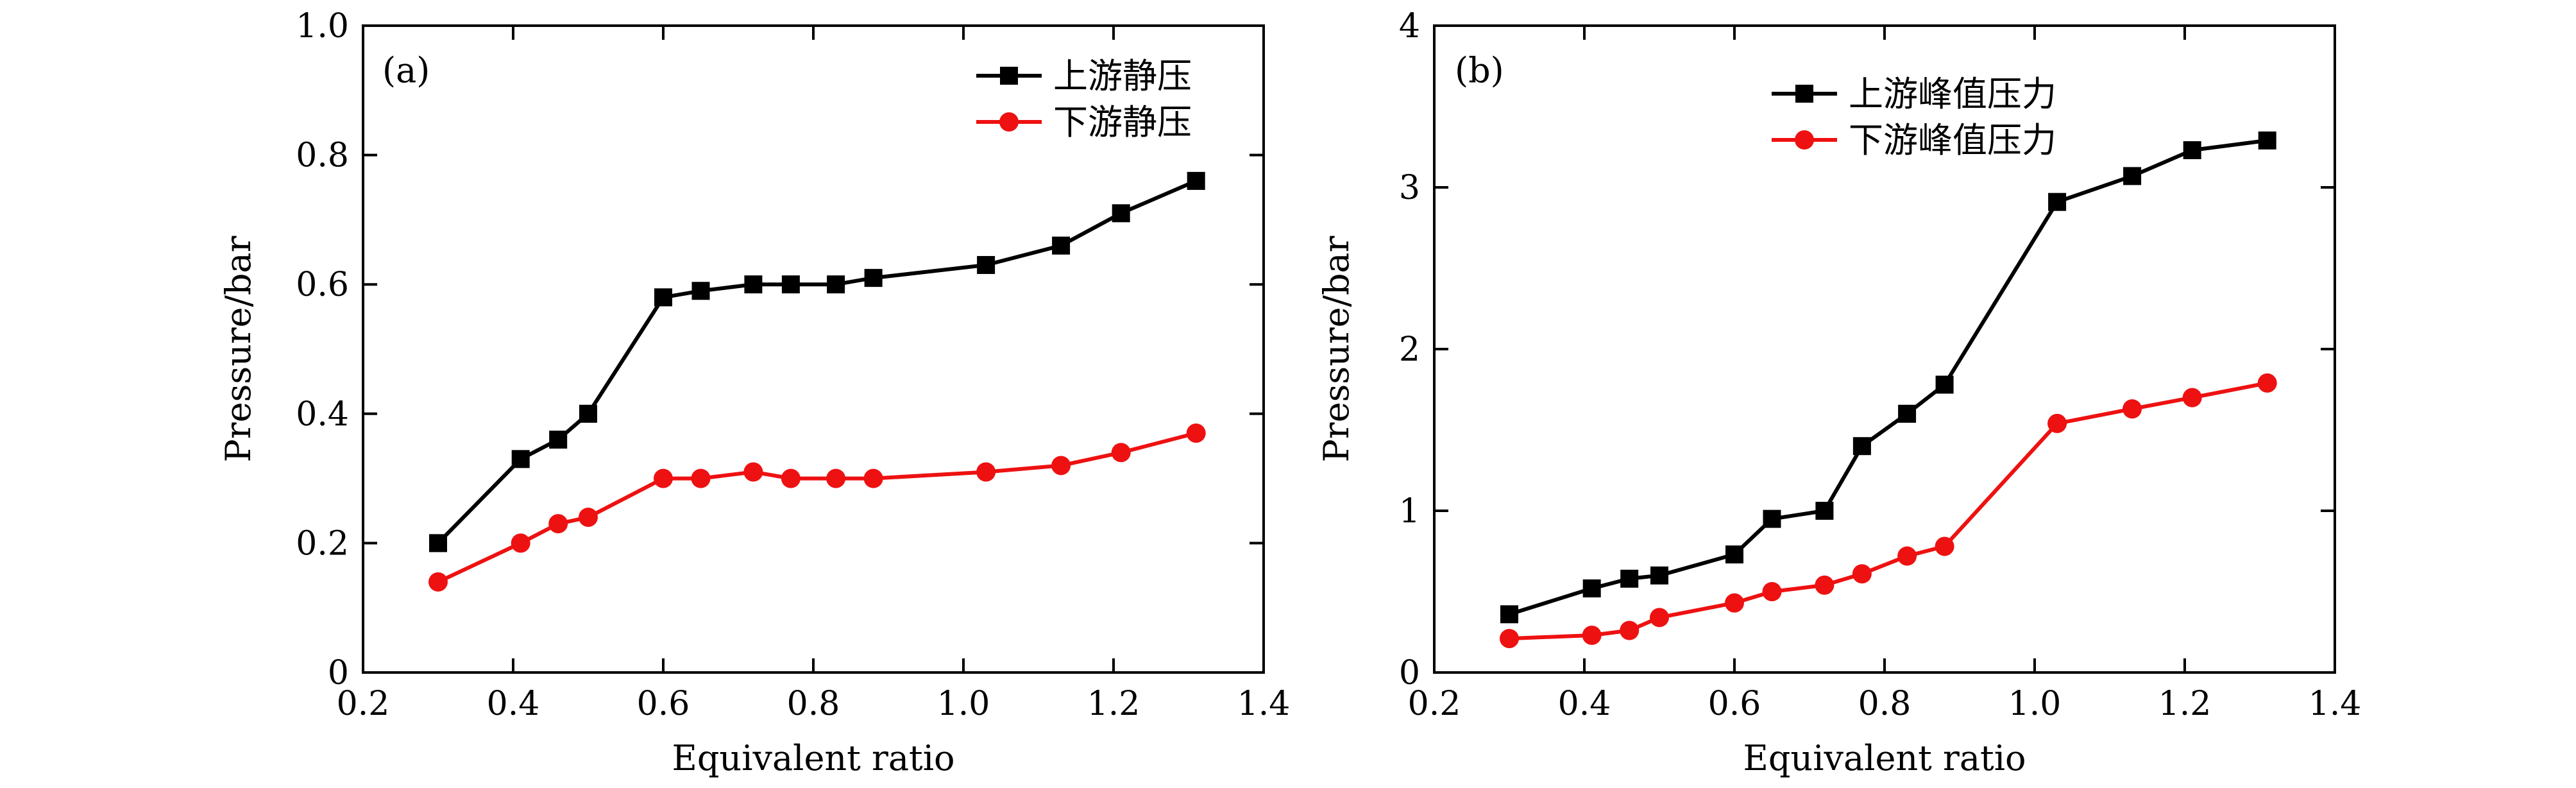  What do you see at coordinates (1914, 117) in the screenshot?
I see `legend: 上游峰值压力 下游峰值压力` at bounding box center [1914, 117].